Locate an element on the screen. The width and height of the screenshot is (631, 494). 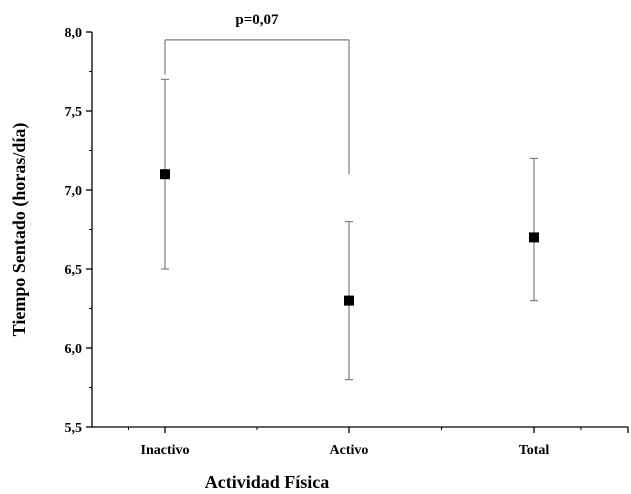
data-point-activo is located at coordinates (349, 300).